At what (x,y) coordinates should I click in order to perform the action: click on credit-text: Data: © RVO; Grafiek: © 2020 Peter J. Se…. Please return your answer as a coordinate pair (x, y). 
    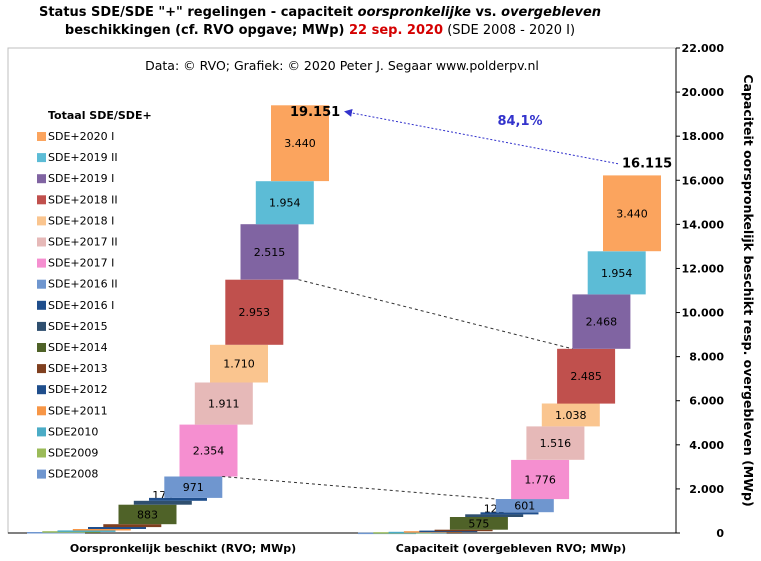
    Looking at the image, I should click on (342, 65).